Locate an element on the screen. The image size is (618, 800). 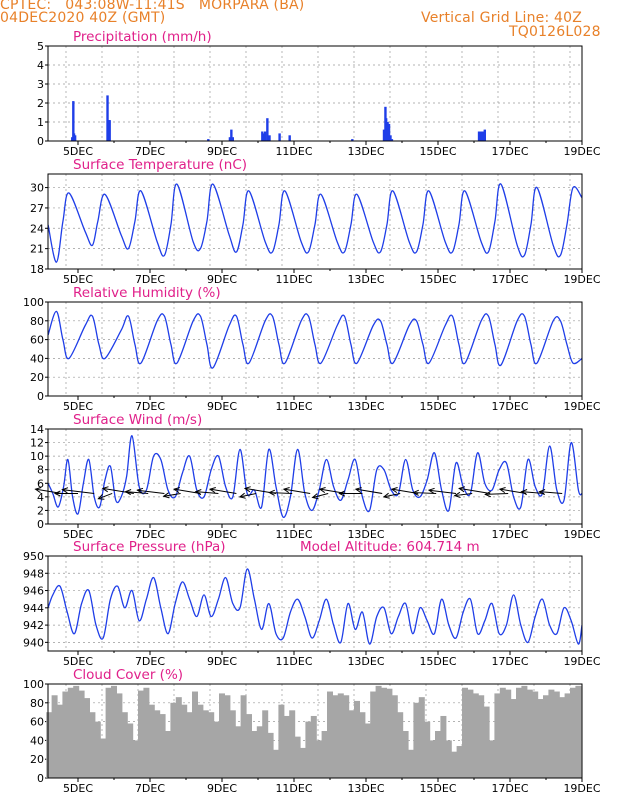
y-tick-label: 5 is located at coordinates (40, 46).